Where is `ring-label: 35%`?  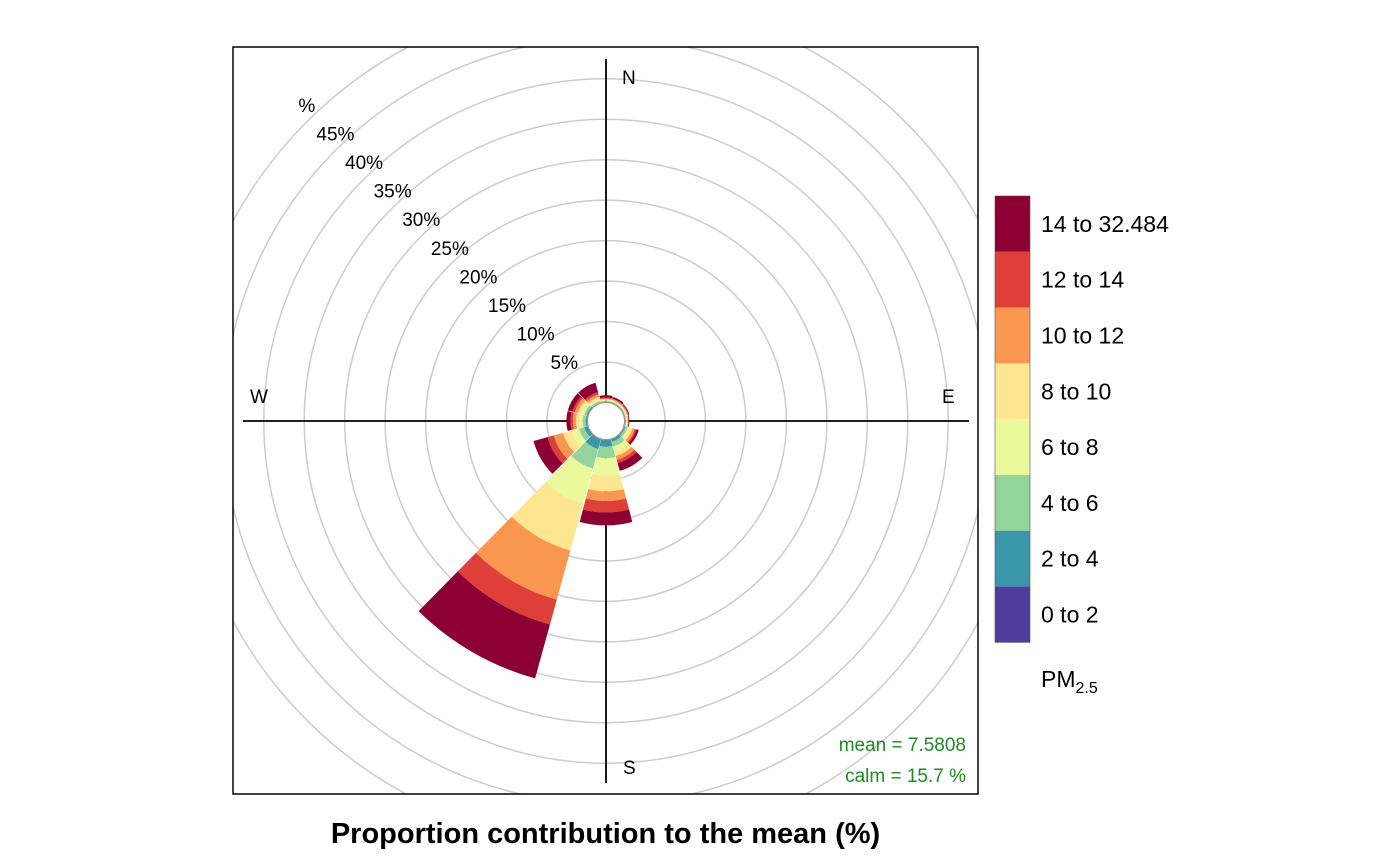 ring-label: 35% is located at coordinates (393, 192).